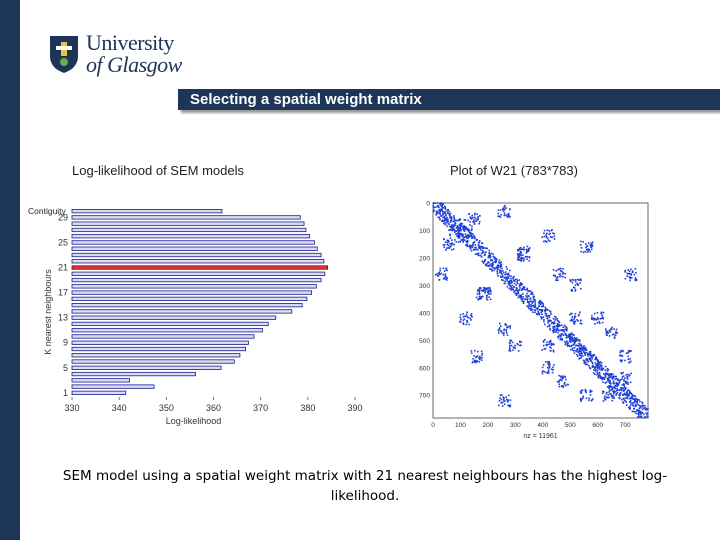 This screenshot has width=720, height=540. What do you see at coordinates (515, 425) in the screenshot?
I see `x-tick-label: 300` at bounding box center [515, 425].